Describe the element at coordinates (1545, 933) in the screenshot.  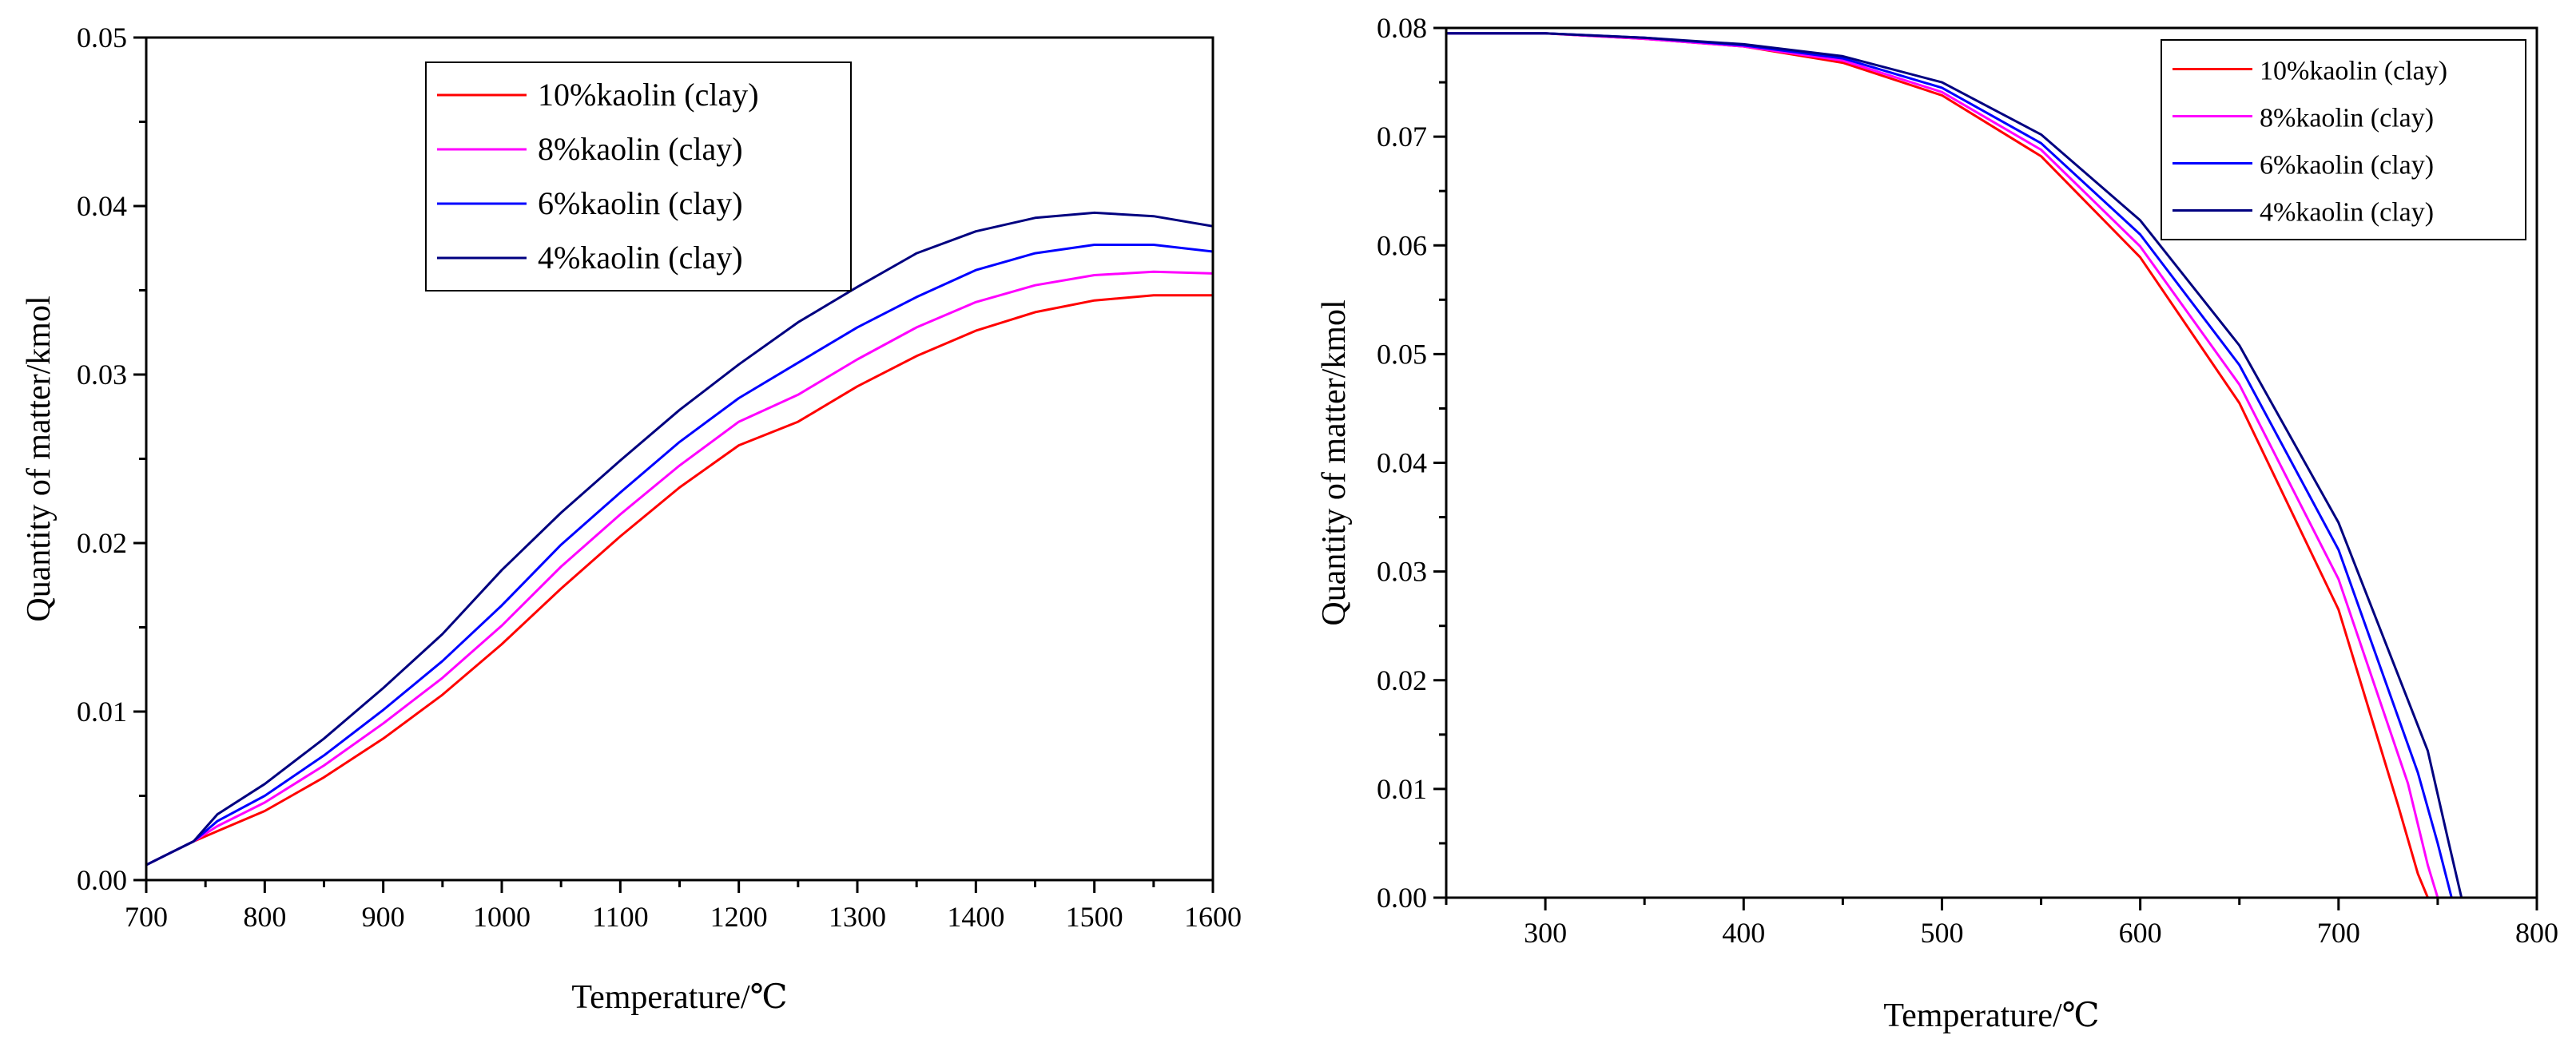
I see `x-tick-label: 300` at that location.